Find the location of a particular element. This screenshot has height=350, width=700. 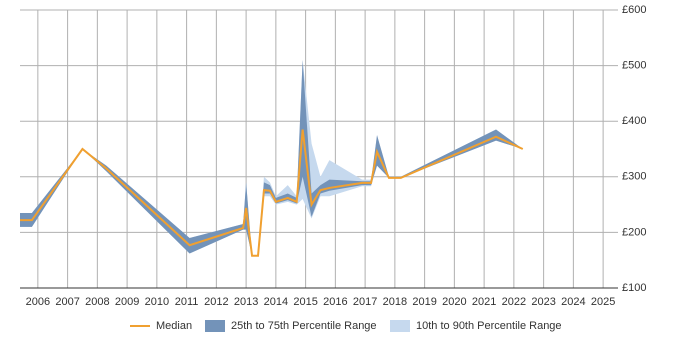

x-tick-label: 2022 is located at coordinates (514, 302).